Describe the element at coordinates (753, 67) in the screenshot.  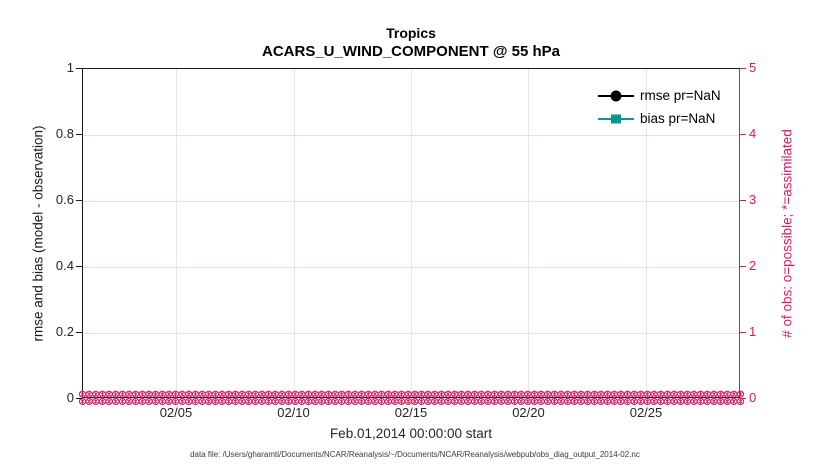
I see `y-right-tick-label: 5` at that location.